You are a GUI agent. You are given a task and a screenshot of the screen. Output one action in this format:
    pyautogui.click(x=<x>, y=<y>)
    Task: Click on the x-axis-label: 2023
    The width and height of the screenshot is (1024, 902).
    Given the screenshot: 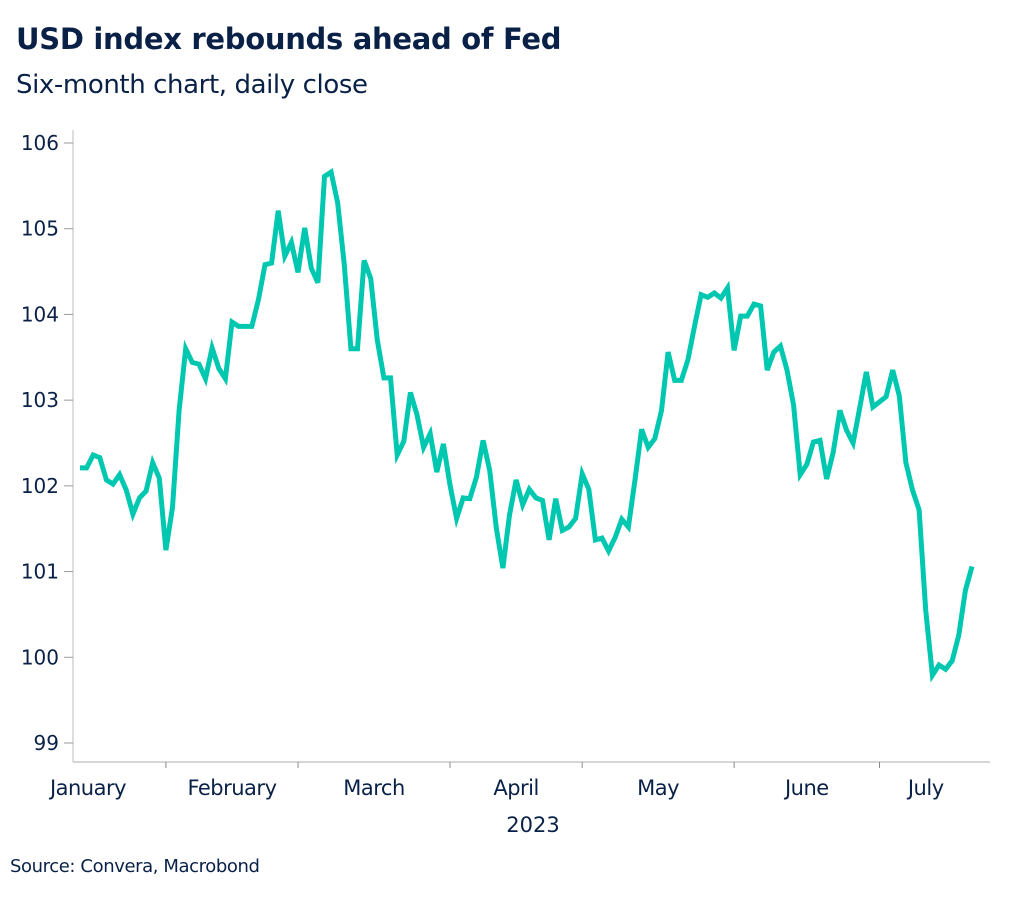 What is the action you would take?
    pyautogui.click(x=532, y=825)
    